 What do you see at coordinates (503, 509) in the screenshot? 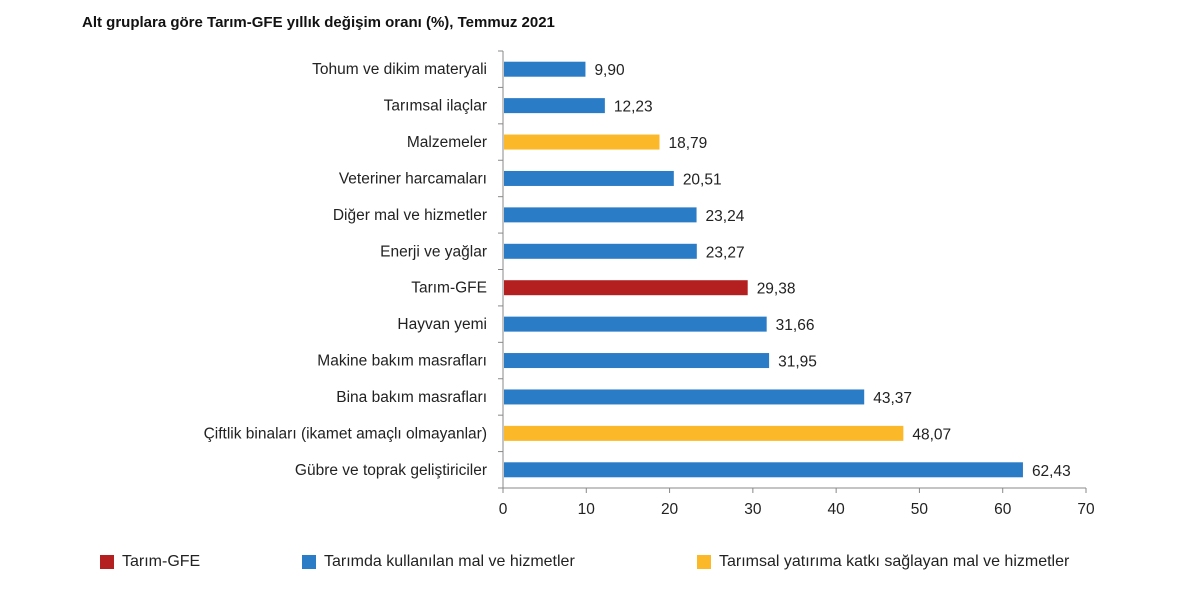
I see `x-tick-label: 0` at bounding box center [503, 509].